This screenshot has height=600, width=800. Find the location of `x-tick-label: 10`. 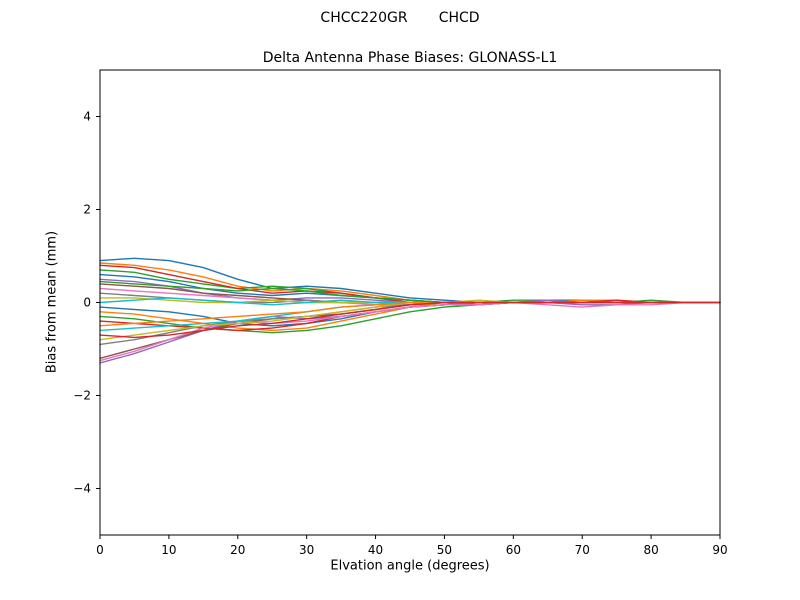

x-tick-label: 10 is located at coordinates (168, 550).